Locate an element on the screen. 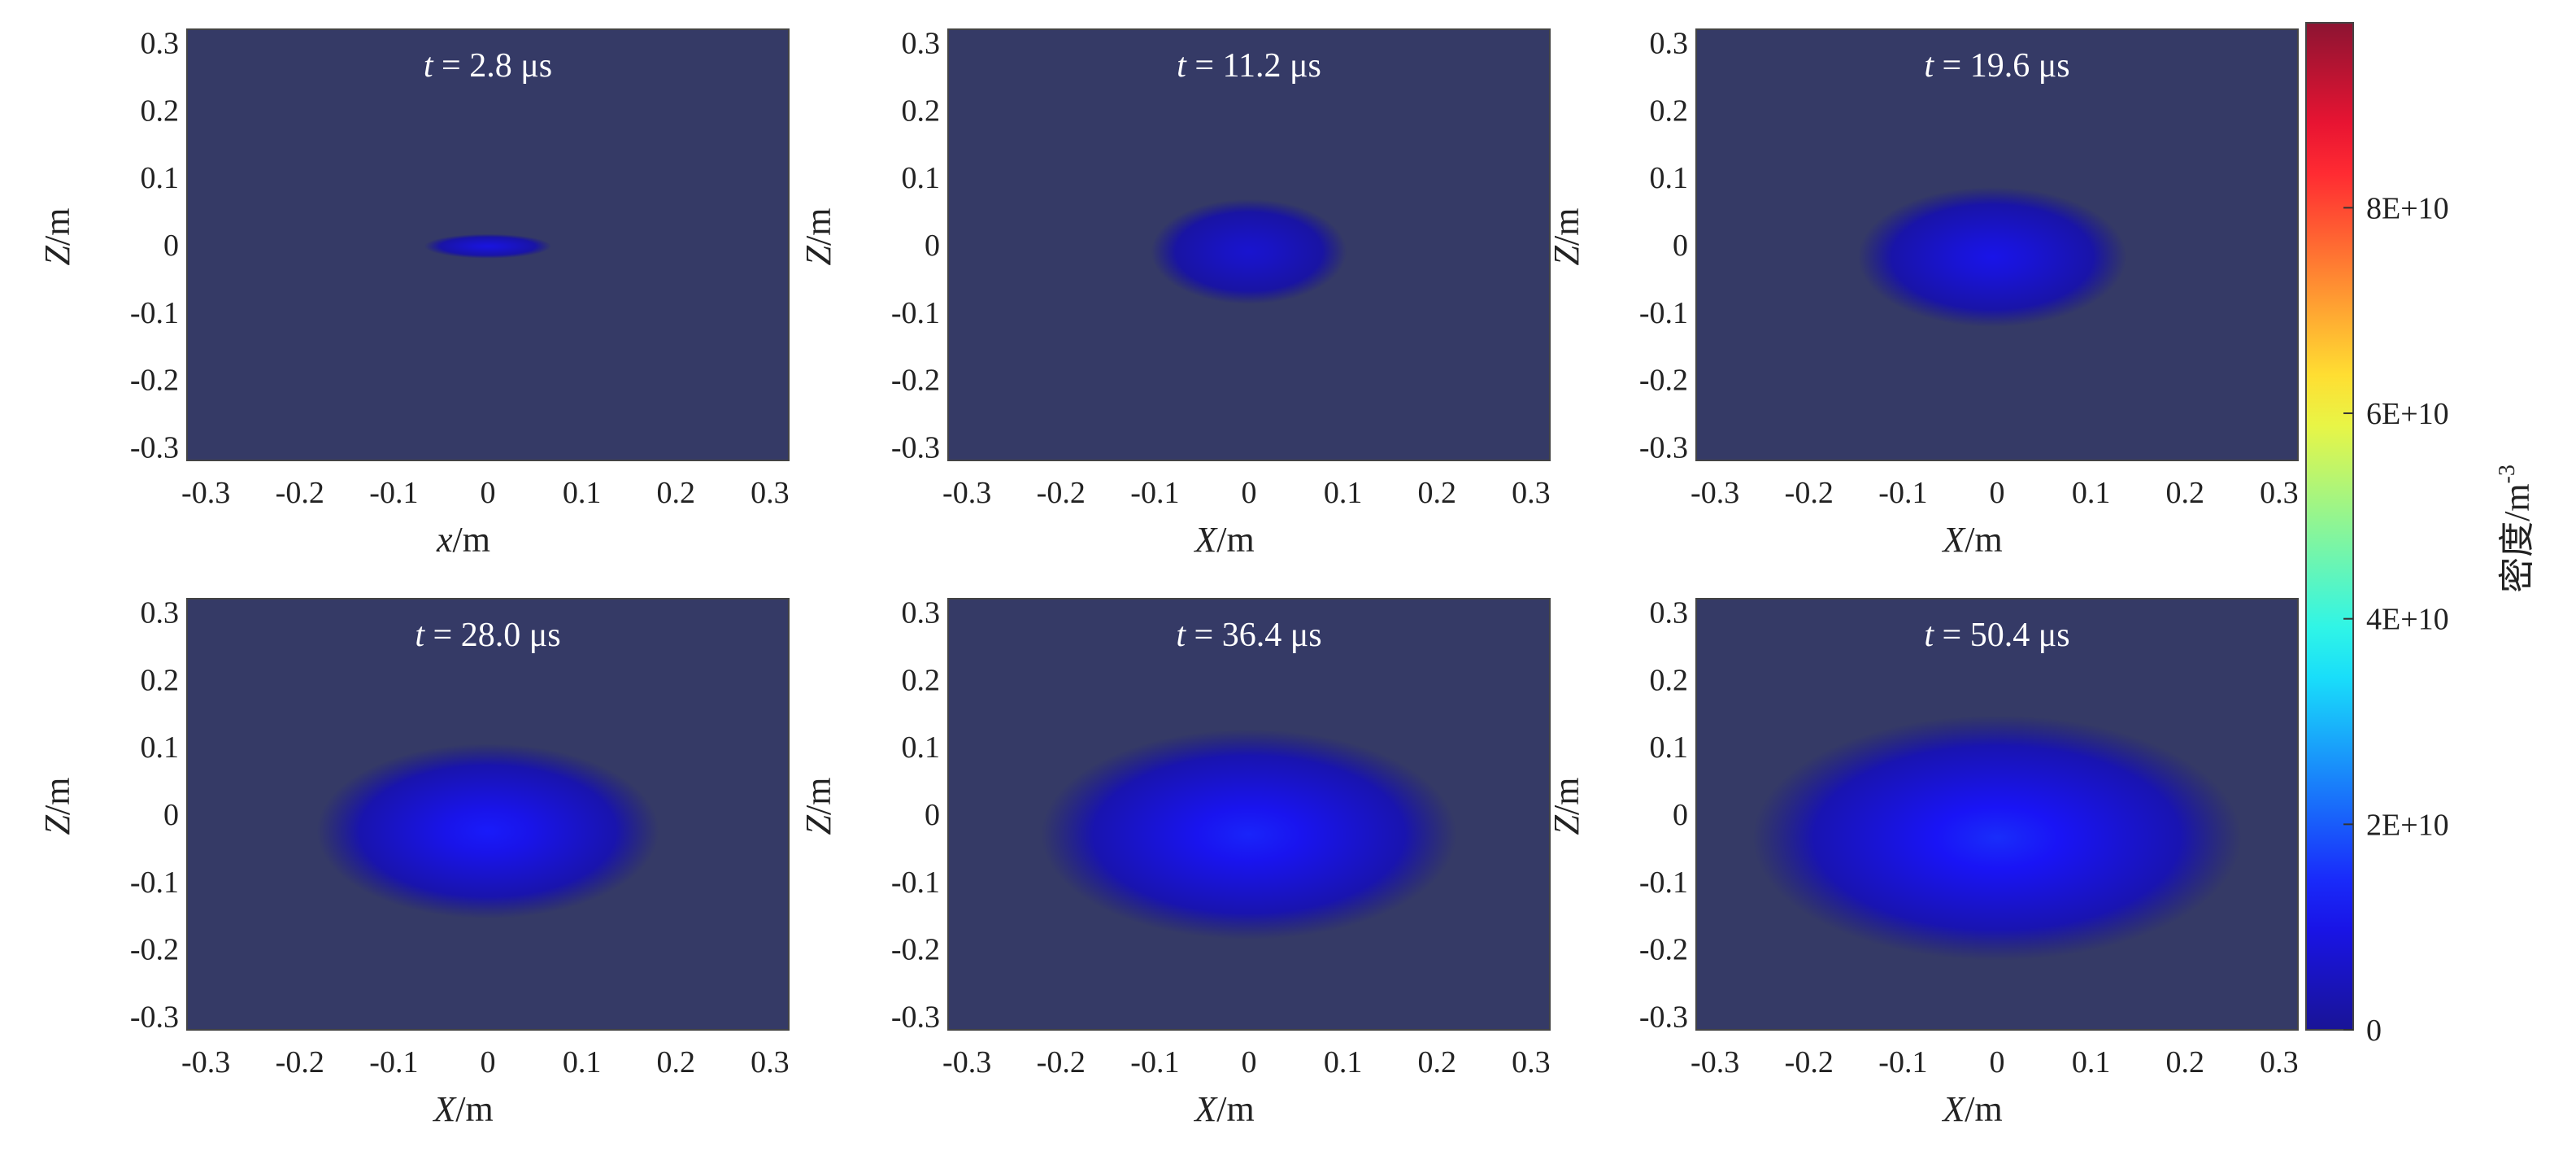 This screenshot has height=1173, width=2576. panel-title: t = 2.8 μs is located at coordinates (488, 66).